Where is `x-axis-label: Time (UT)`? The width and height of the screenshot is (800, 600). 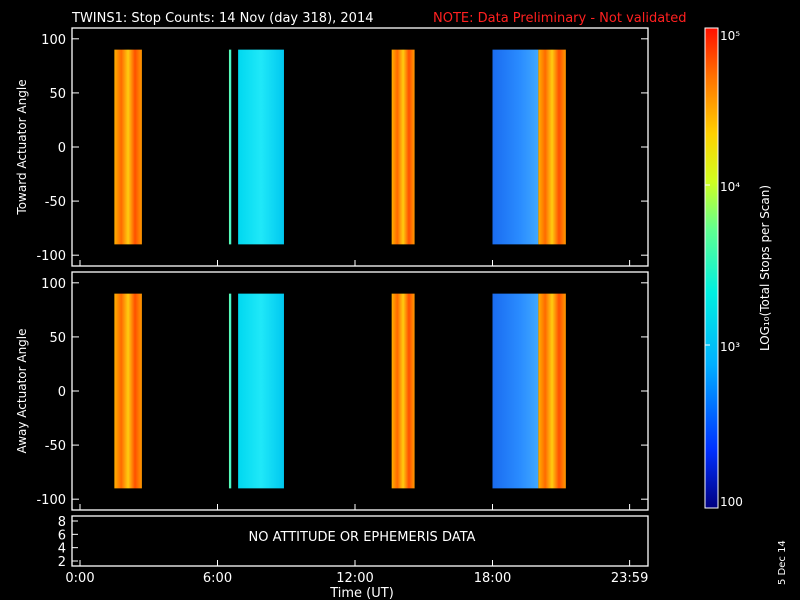
x-axis-label: Time (UT) is located at coordinates (361, 593).